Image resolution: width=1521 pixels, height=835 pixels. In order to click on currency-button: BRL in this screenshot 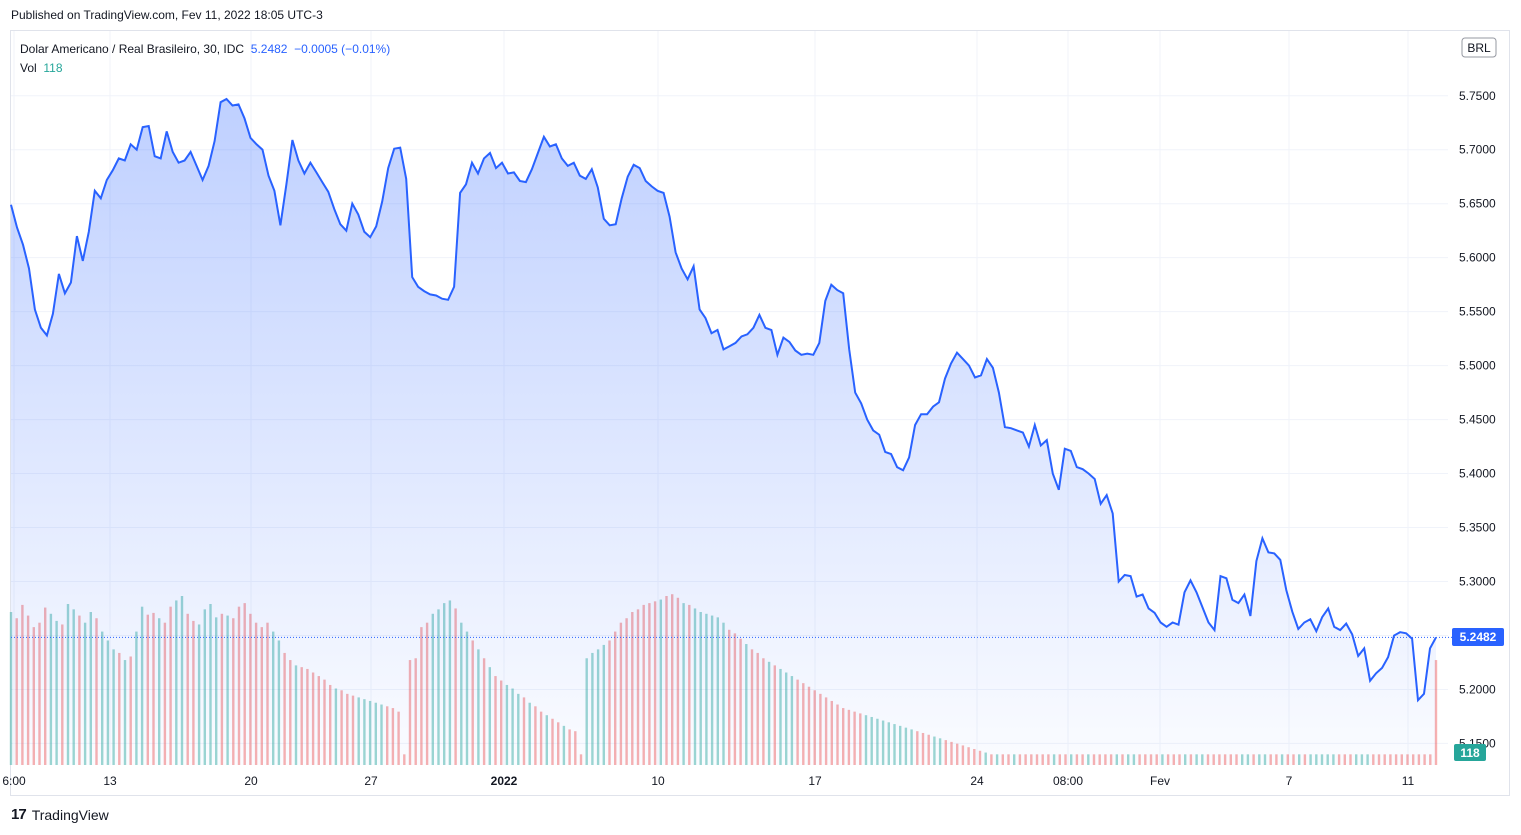, I will do `click(1479, 47)`.